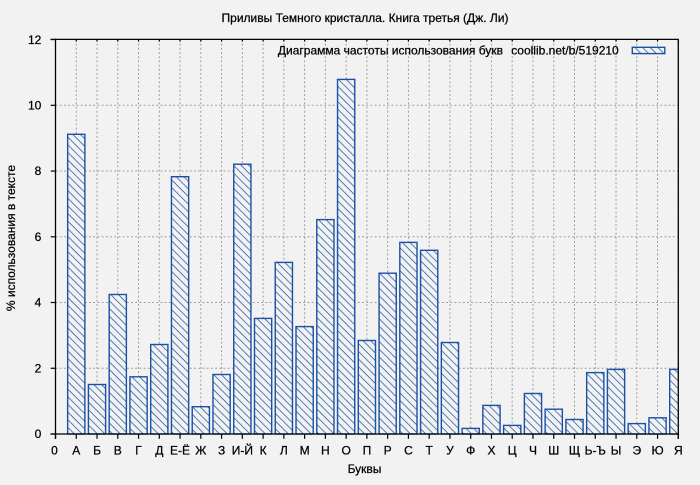 The width and height of the screenshot is (700, 485). What do you see at coordinates (616, 451) in the screenshot?
I see `svg-text: Ы` at bounding box center [616, 451].